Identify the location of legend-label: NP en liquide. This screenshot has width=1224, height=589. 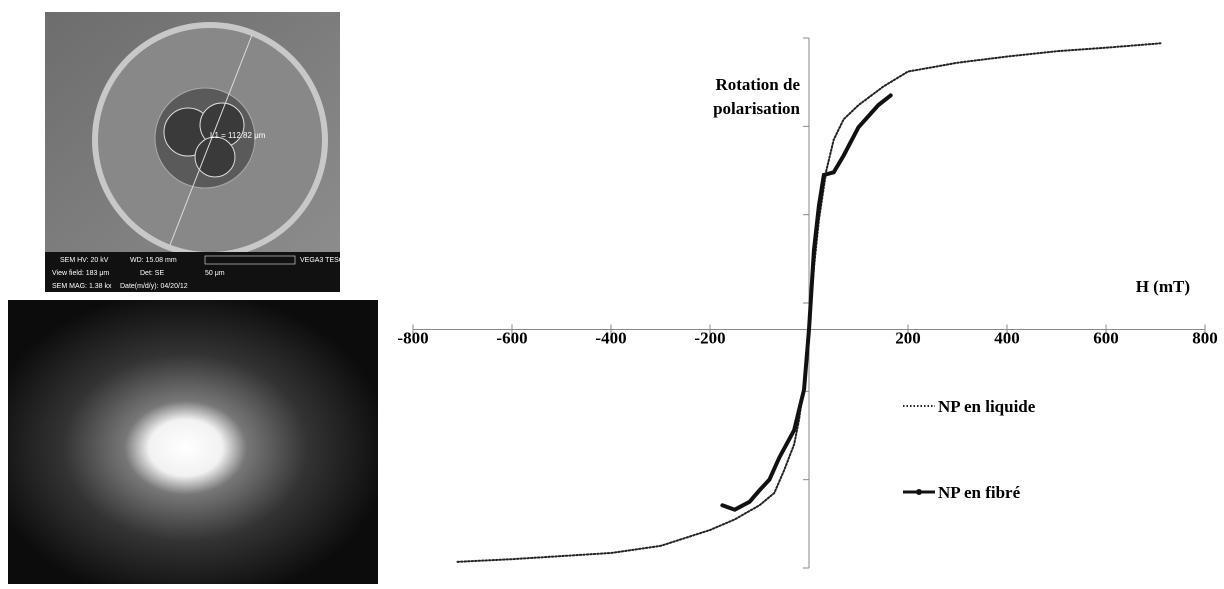
(987, 406).